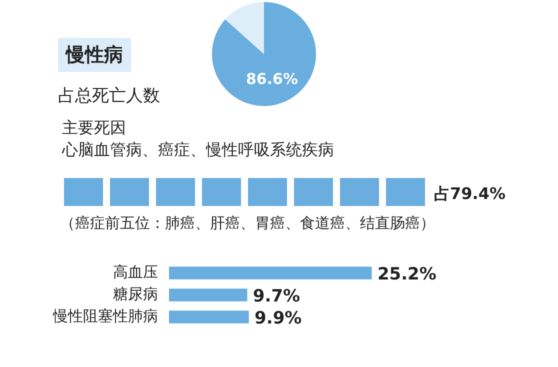  What do you see at coordinates (272, 79) in the screenshot?
I see `data-label: 86.6%` at bounding box center [272, 79].